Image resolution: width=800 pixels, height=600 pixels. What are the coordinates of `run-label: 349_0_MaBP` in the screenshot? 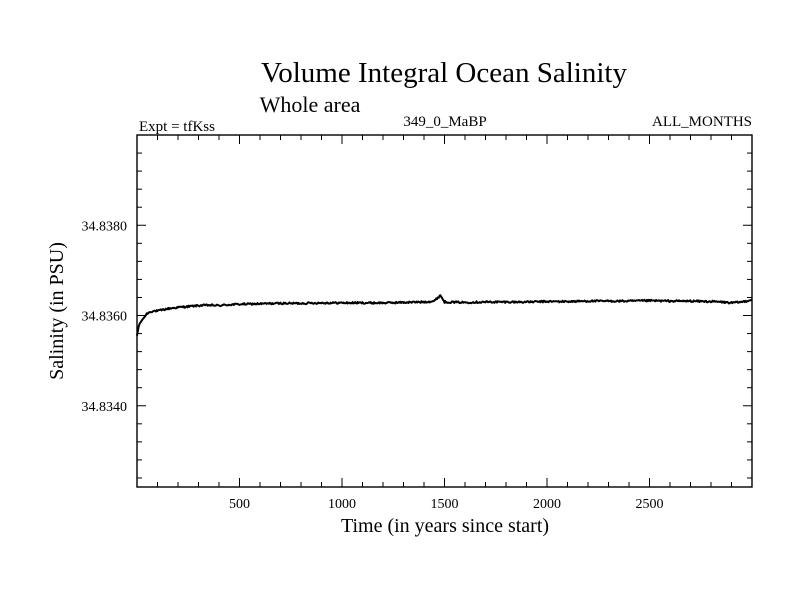 It's located at (444, 122).